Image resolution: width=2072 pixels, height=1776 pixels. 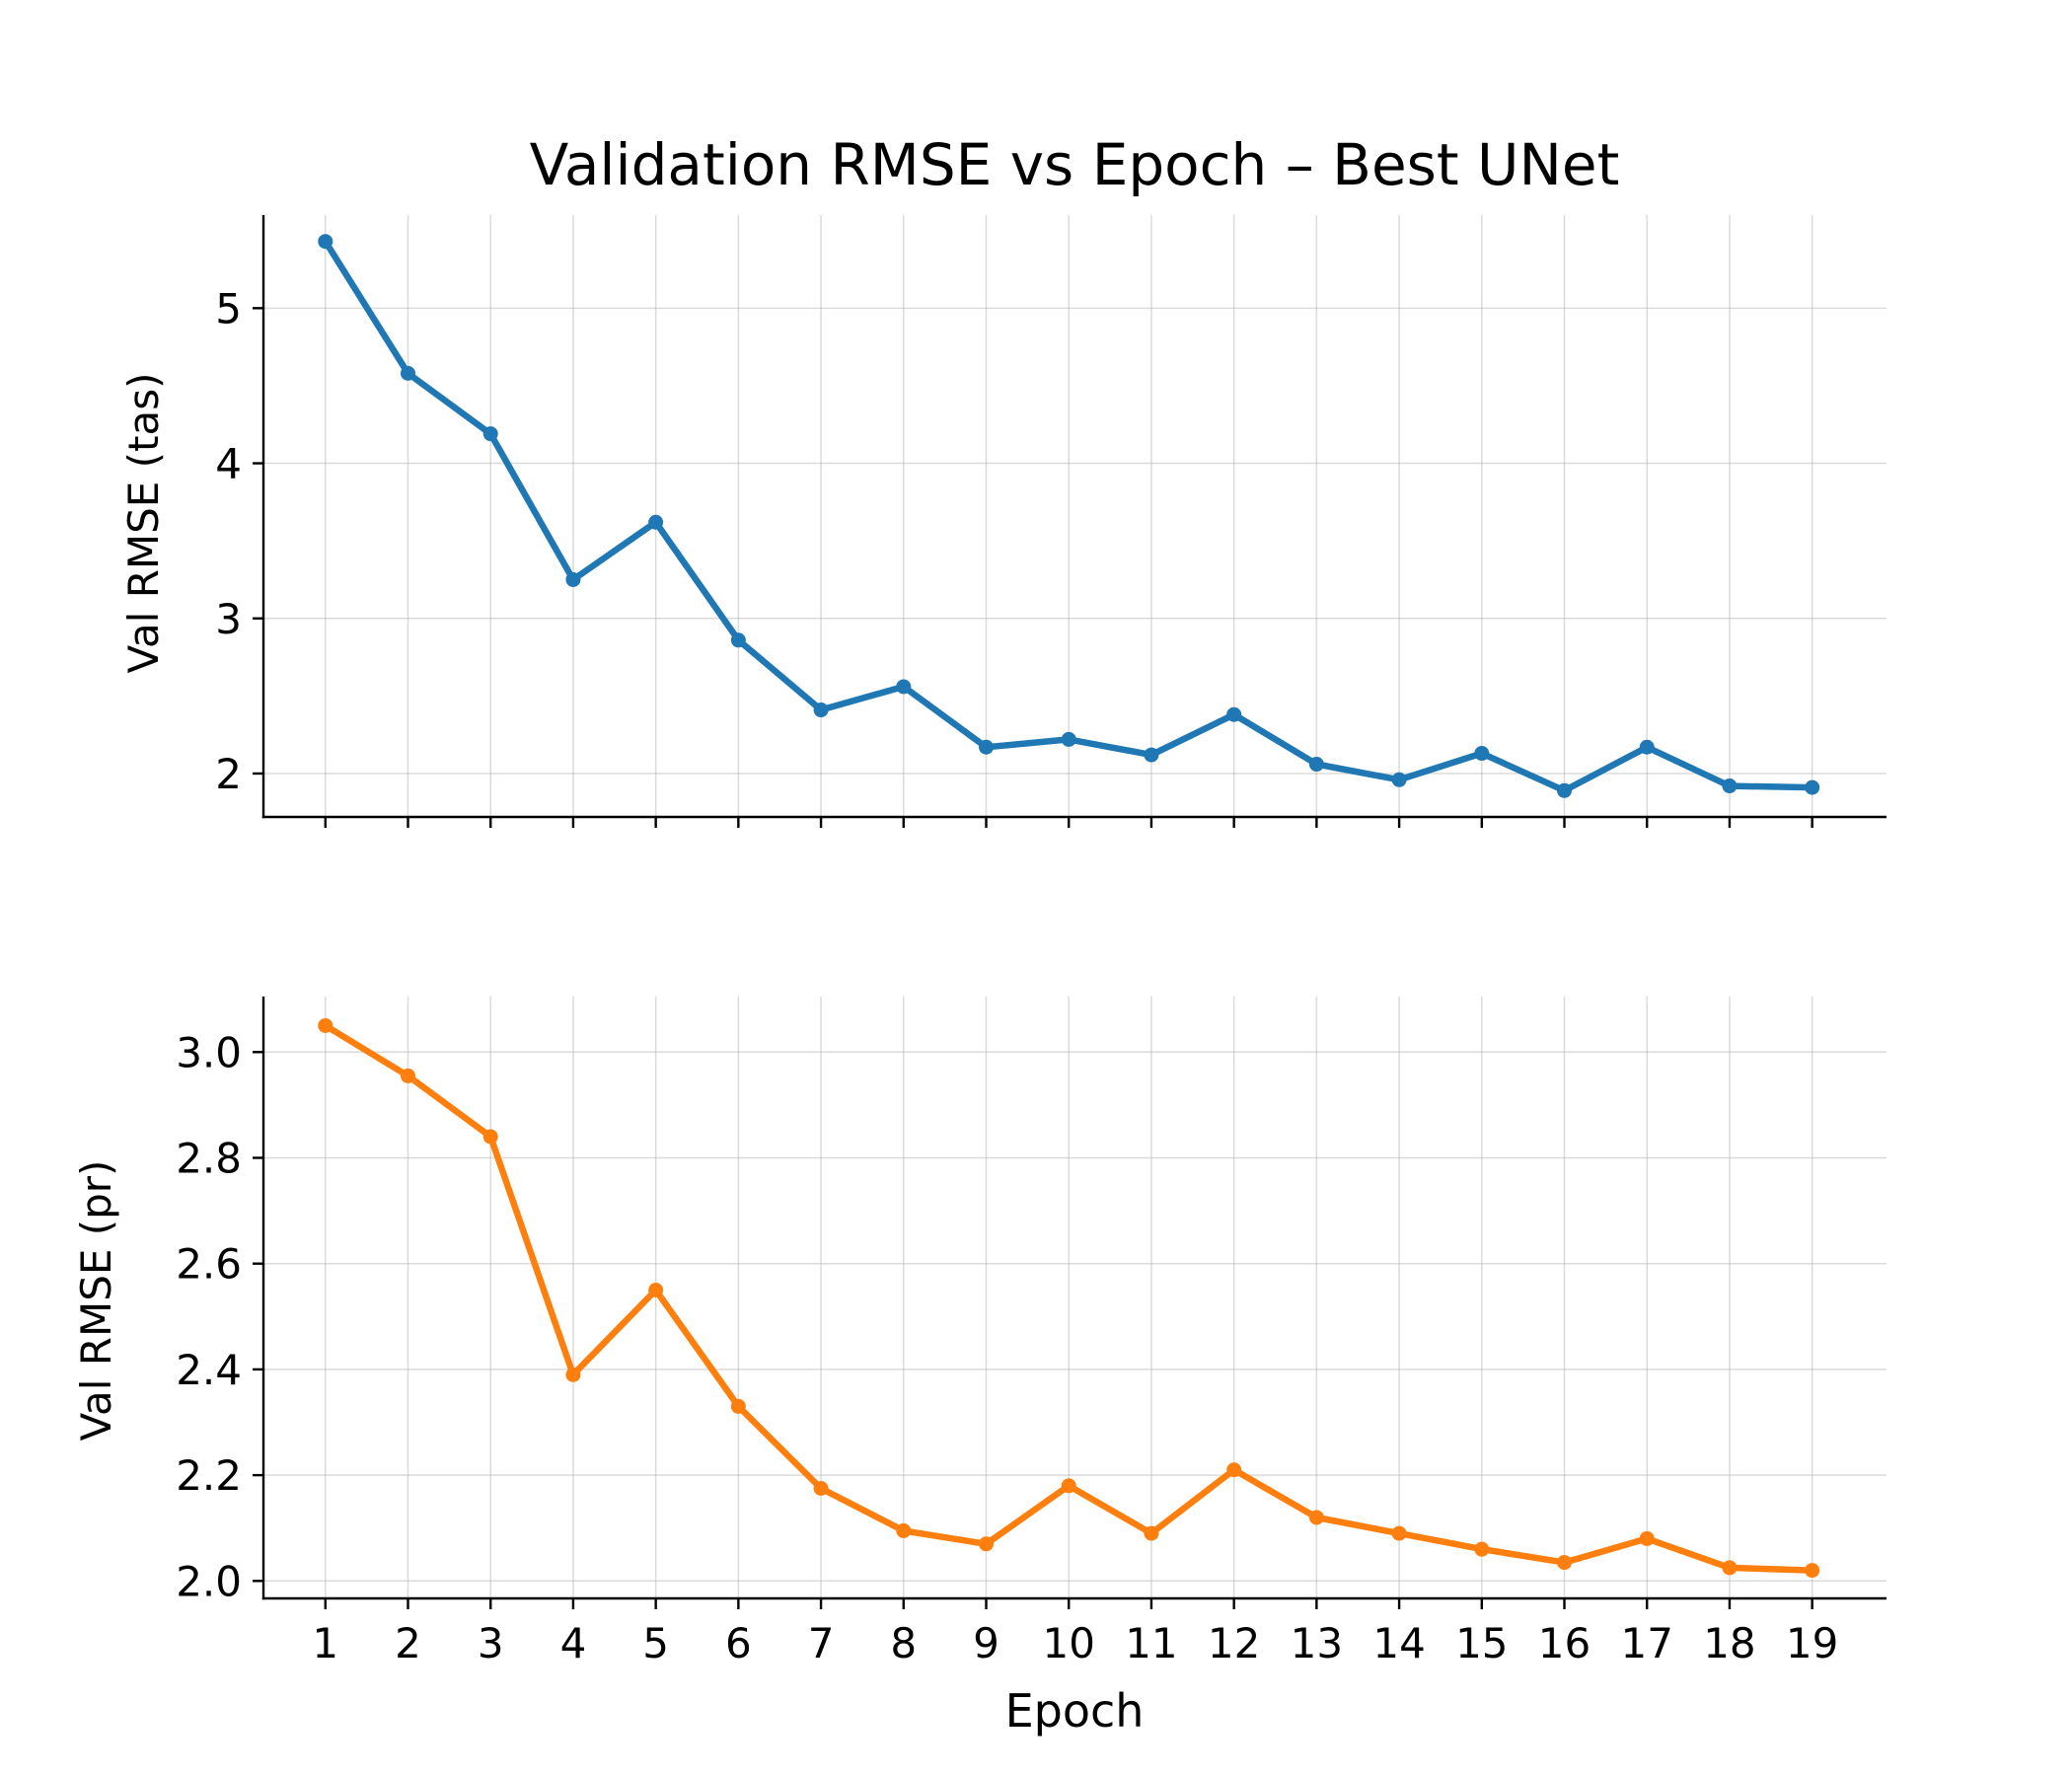 What do you see at coordinates (573, 1643) in the screenshot?
I see `pr-x-tick-label: 4` at bounding box center [573, 1643].